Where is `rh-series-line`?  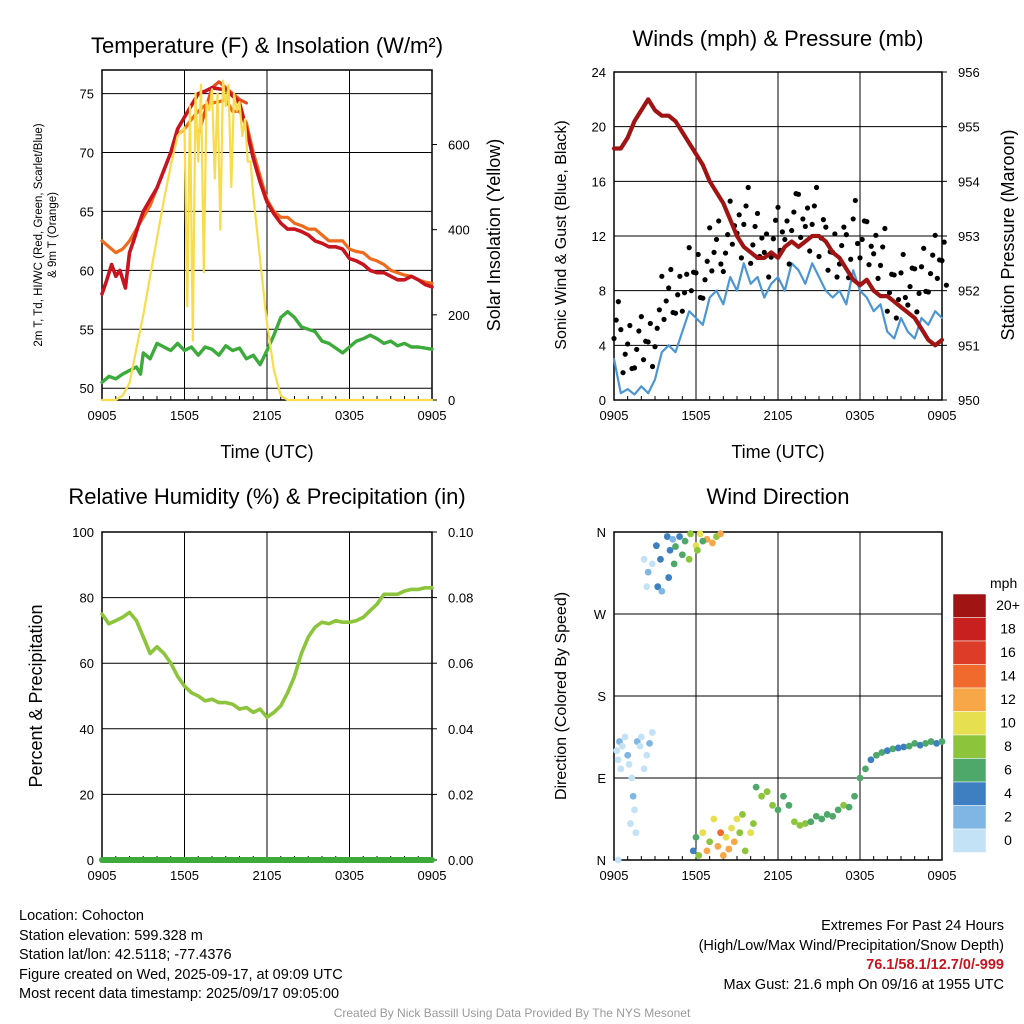 rh-series-line is located at coordinates (267, 652).